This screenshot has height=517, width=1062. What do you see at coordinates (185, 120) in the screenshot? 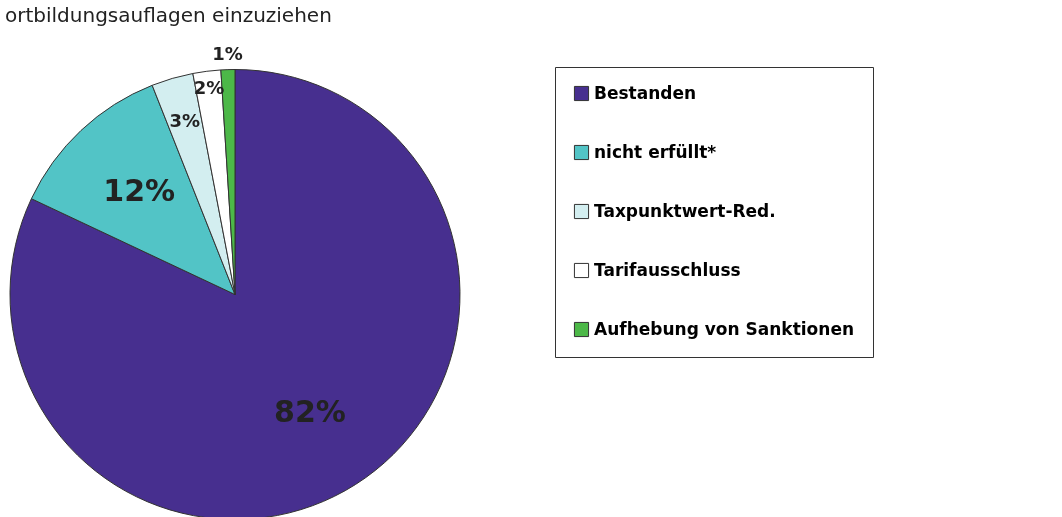
I see `data-label: 3%` at bounding box center [185, 120].